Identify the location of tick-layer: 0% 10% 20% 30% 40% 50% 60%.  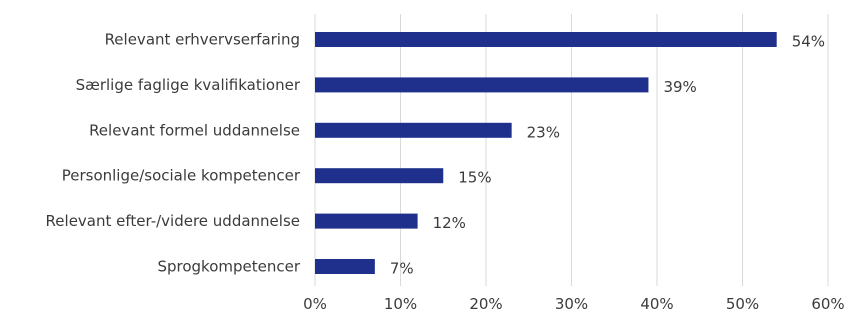
(574, 304).